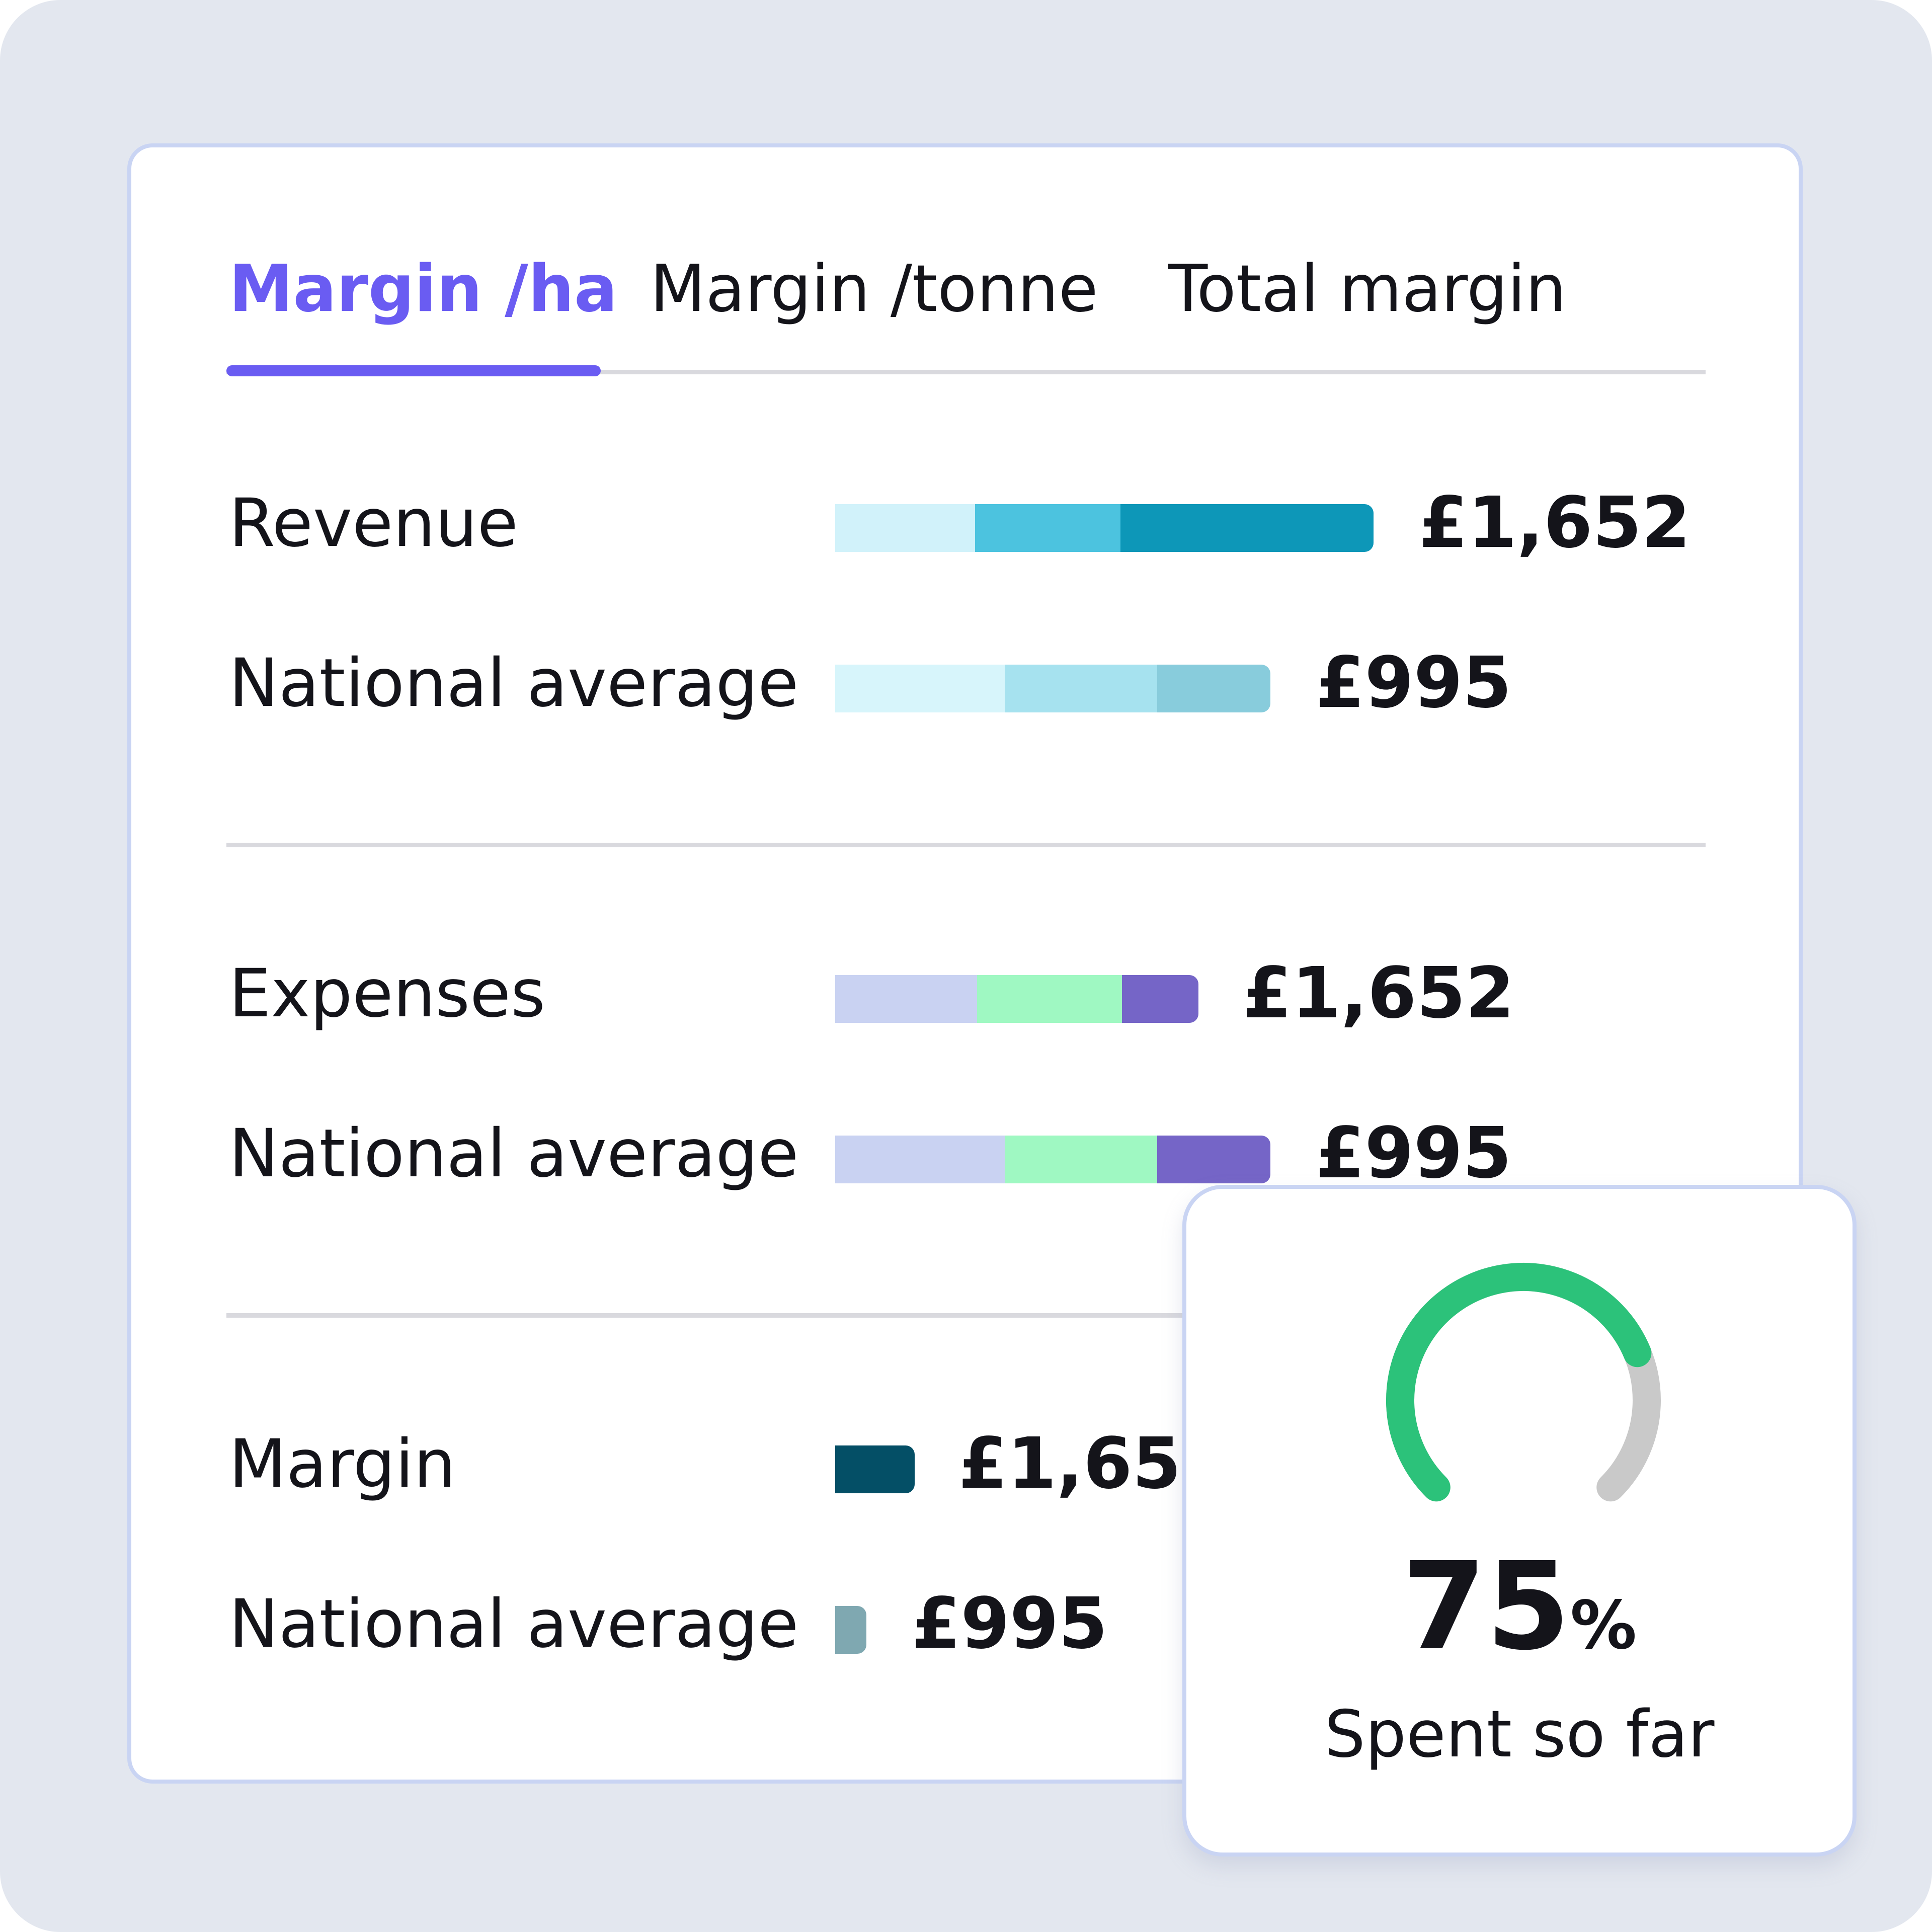  What do you see at coordinates (514, 1154) in the screenshot?
I see `expenses-national-average-label: National average` at bounding box center [514, 1154].